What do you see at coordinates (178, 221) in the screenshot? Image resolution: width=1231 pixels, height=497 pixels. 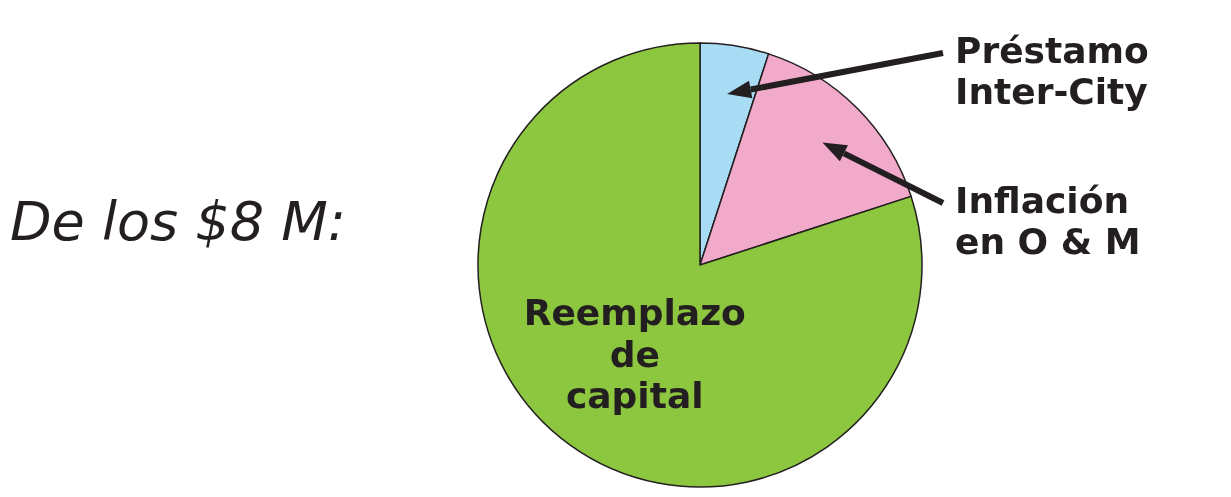 I see `text: De los $8 M:` at bounding box center [178, 221].